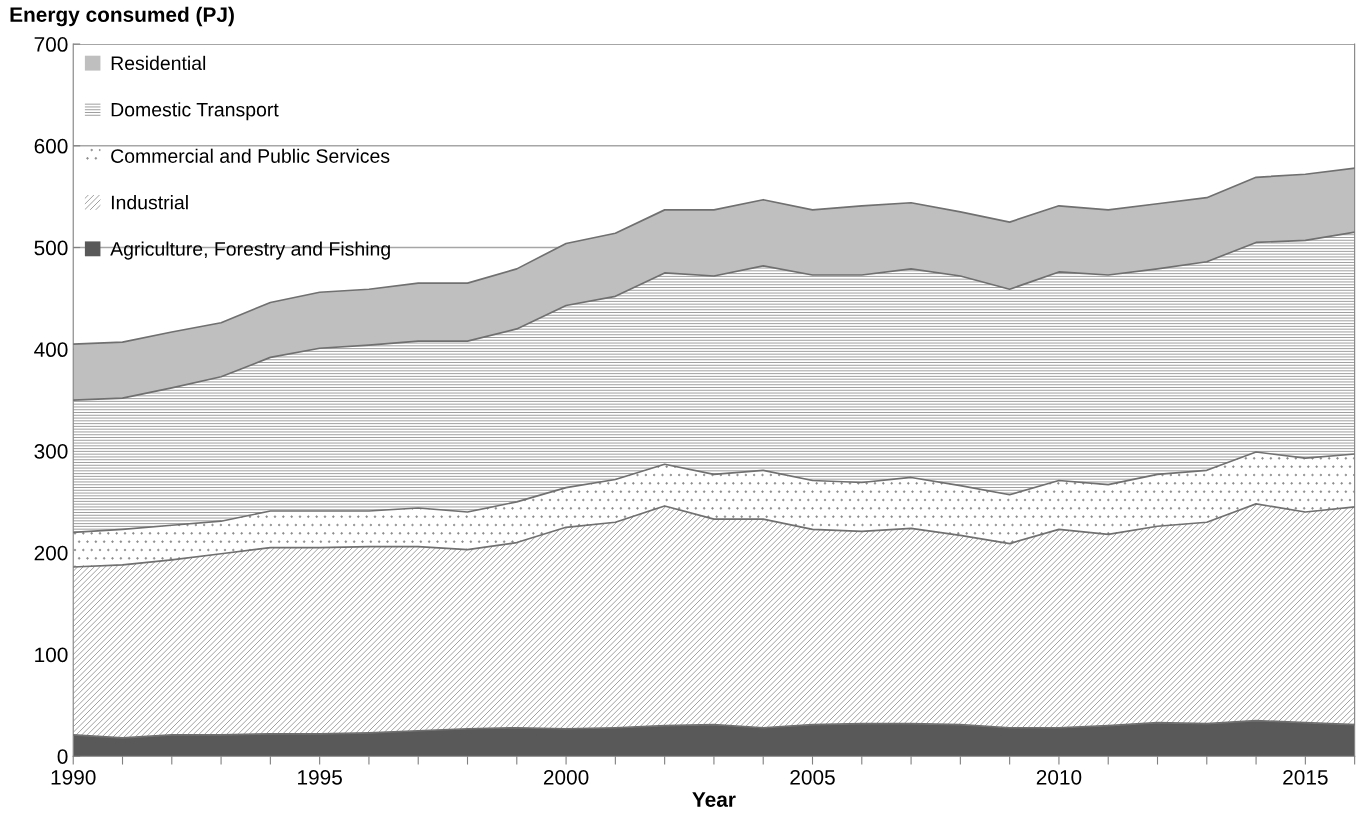  Describe the element at coordinates (250, 155) in the screenshot. I see `legend-label: Commercial and Public Services` at that location.